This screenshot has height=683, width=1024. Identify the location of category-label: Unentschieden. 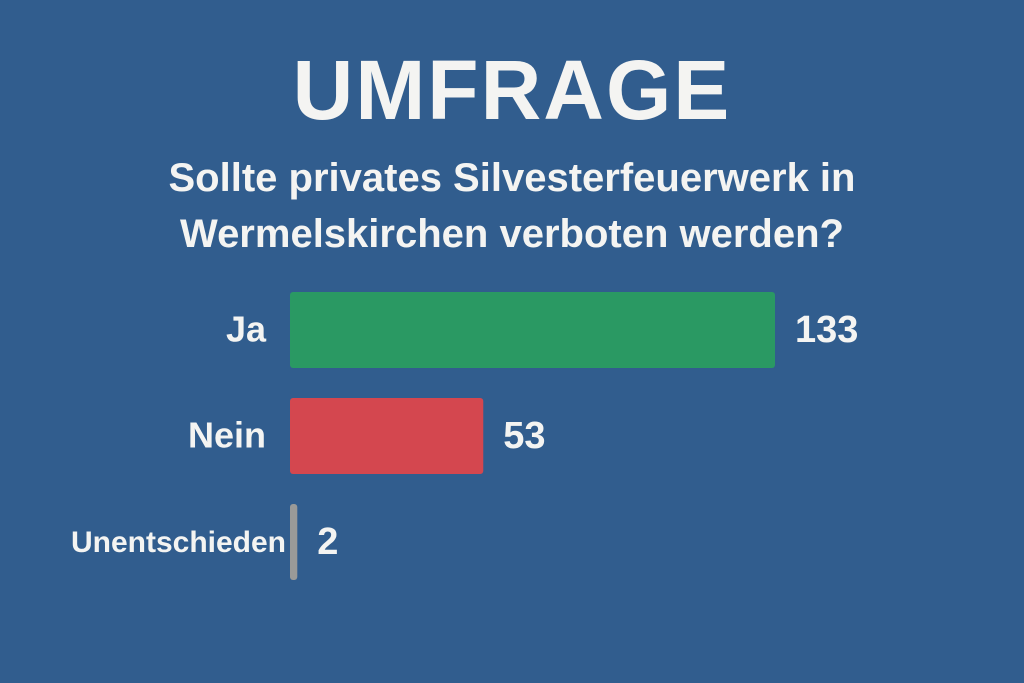
(178, 542).